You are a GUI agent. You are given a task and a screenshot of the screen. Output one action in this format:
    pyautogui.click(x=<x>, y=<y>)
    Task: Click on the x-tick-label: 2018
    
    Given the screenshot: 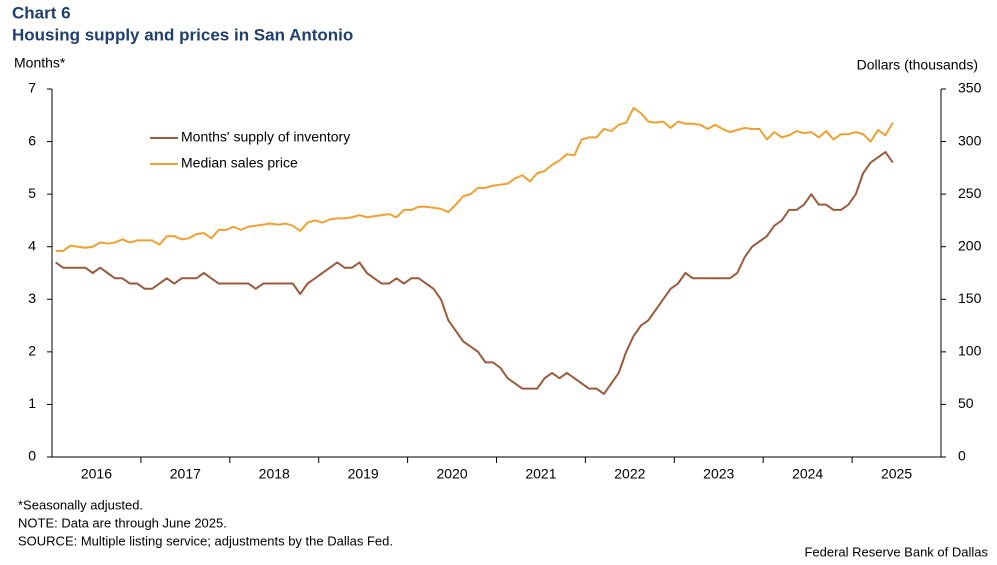 What is the action you would take?
    pyautogui.click(x=274, y=474)
    